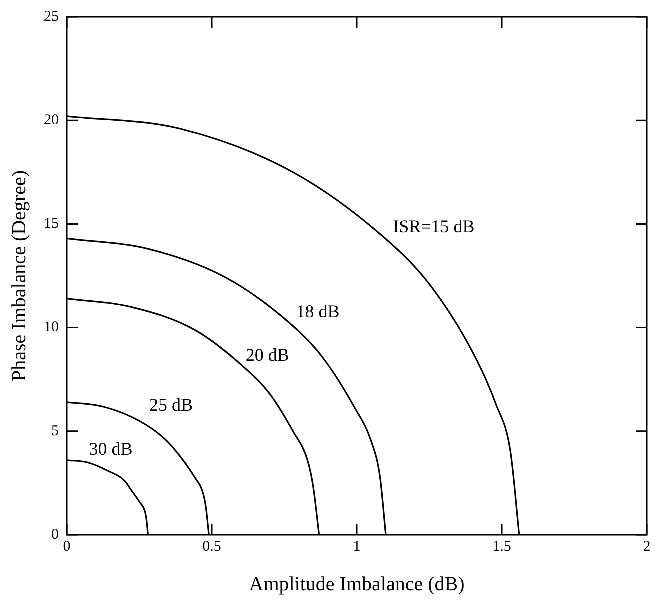 The image size is (659, 605). I want to click on series-label: 20 dB, so click(268, 354).